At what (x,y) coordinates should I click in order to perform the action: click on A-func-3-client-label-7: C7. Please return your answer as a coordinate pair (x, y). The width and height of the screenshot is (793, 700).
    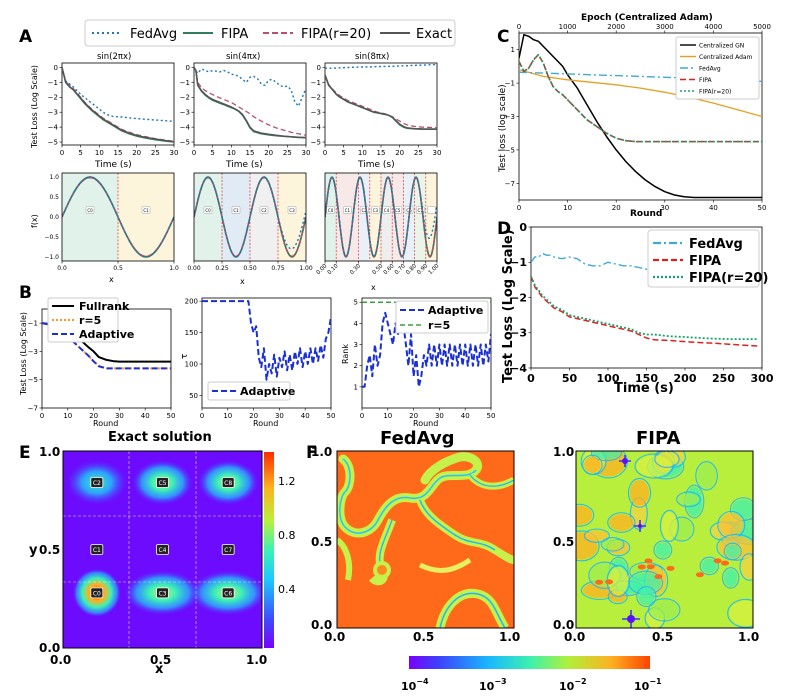
    Looking at the image, I should click on (421, 210).